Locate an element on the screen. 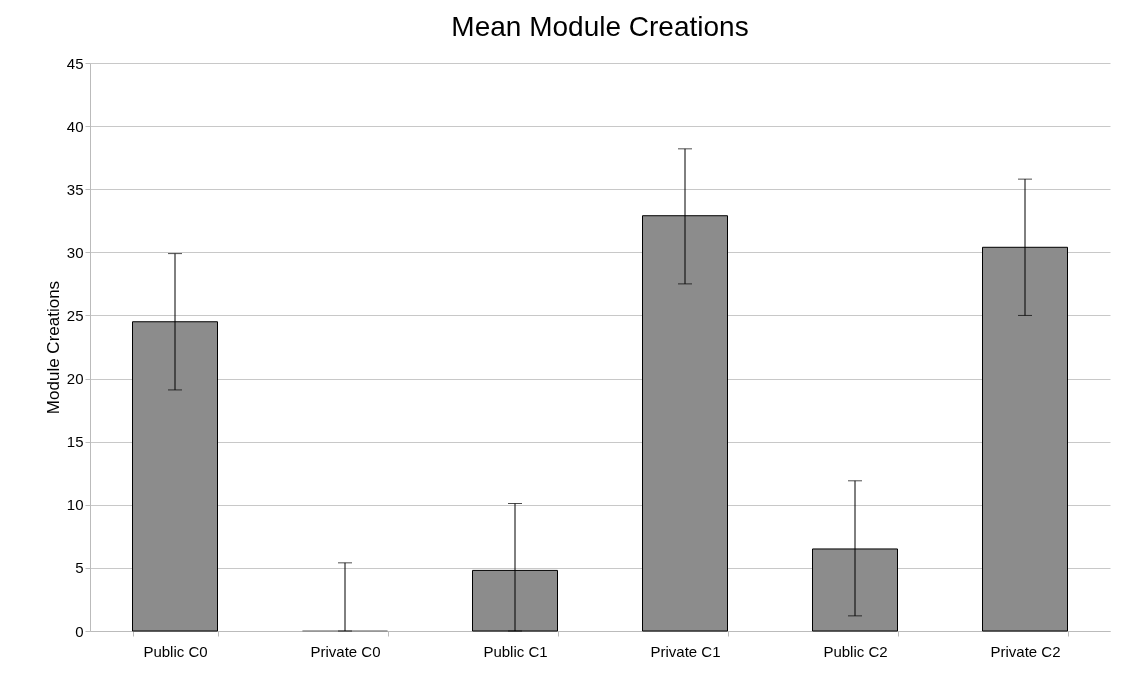  x-tick-label: Public C1 is located at coordinates (515, 651).